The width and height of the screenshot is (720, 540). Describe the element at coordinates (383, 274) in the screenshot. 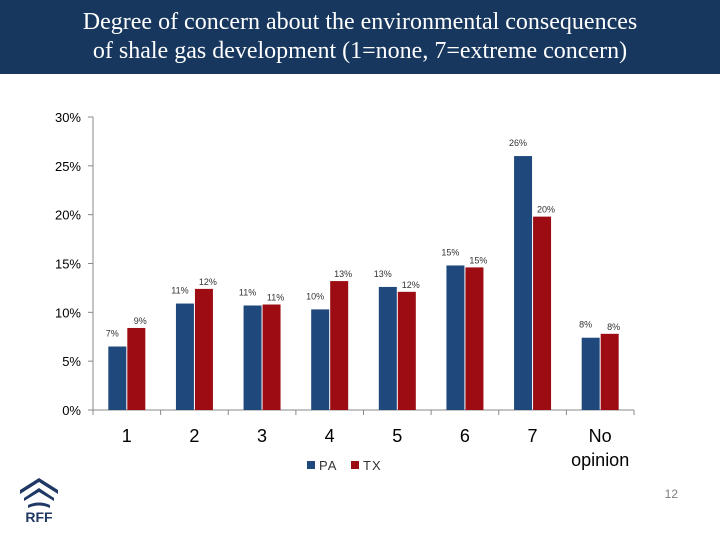

I see `data-label-pa: 13%` at that location.